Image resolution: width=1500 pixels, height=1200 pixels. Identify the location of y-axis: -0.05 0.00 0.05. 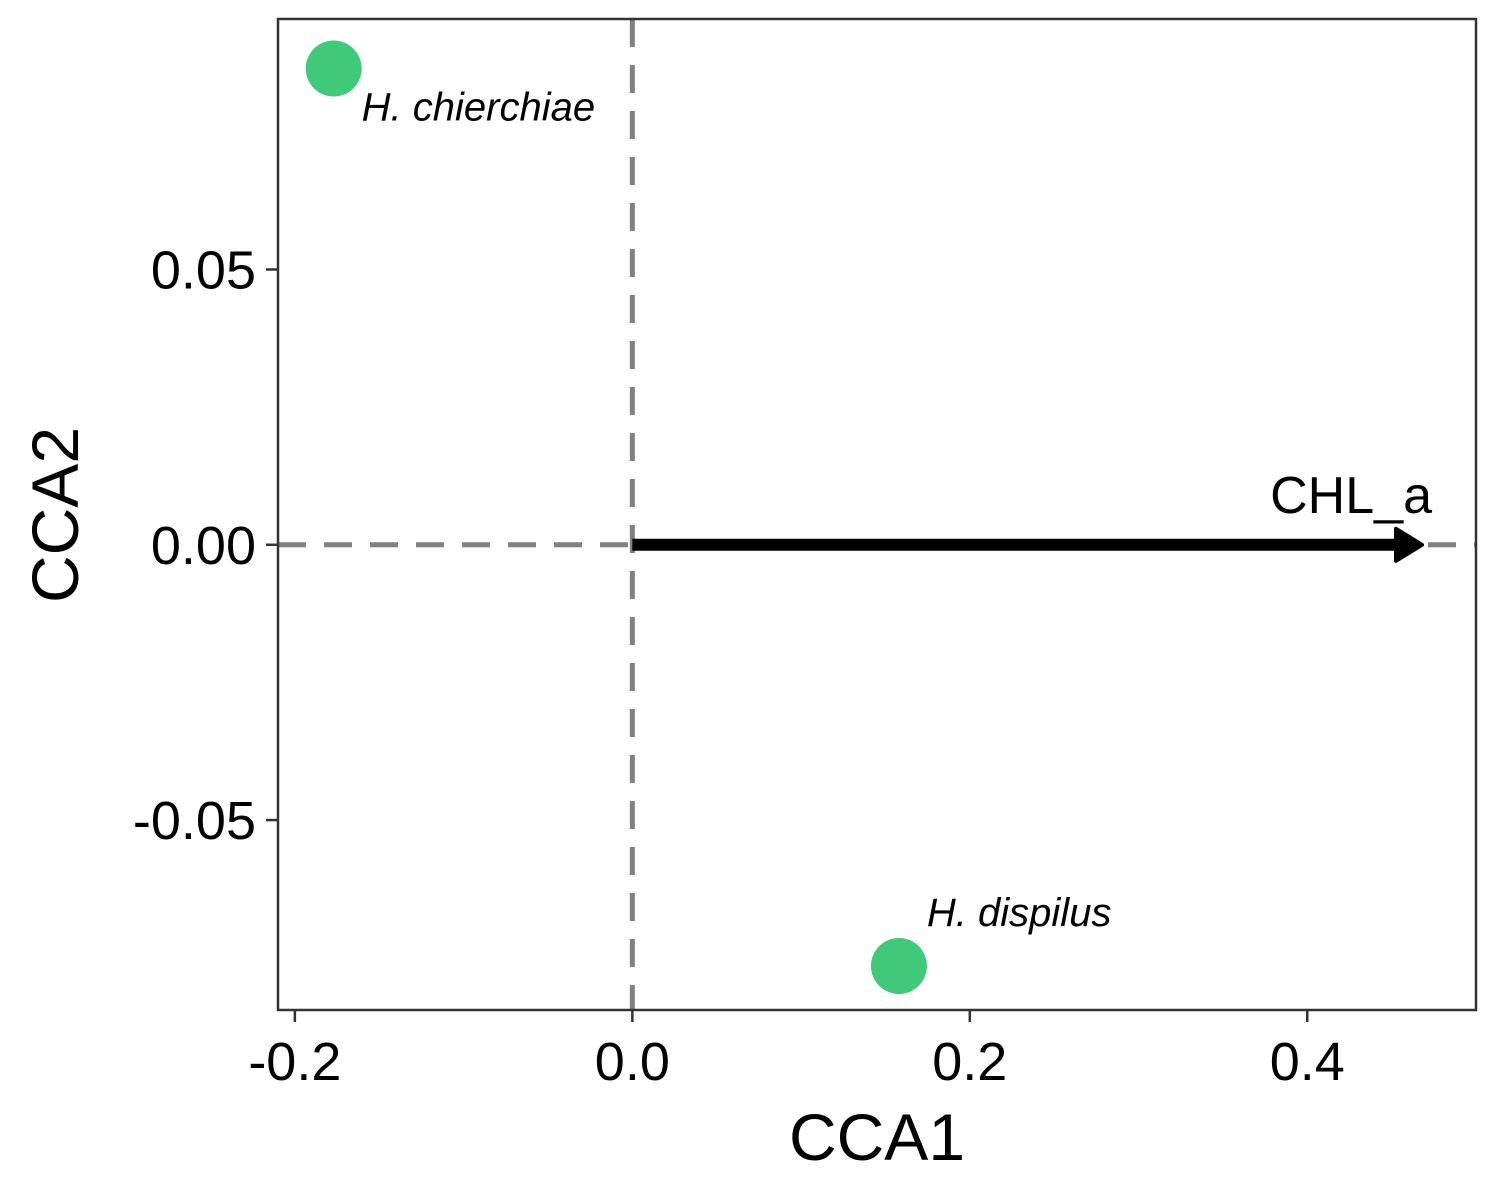
(205, 546).